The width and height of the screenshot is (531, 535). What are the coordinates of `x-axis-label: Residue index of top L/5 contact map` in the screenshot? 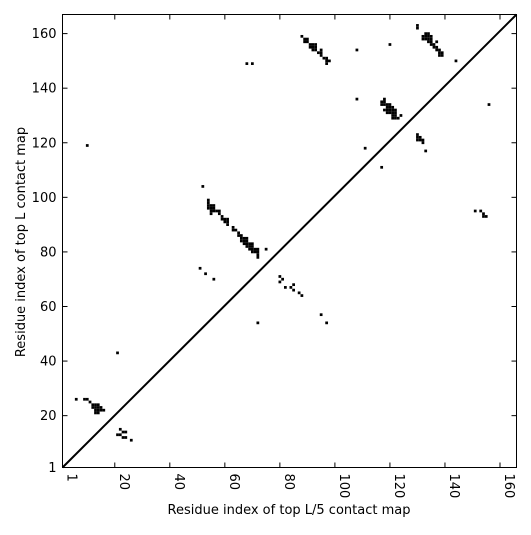 It's located at (289, 510).